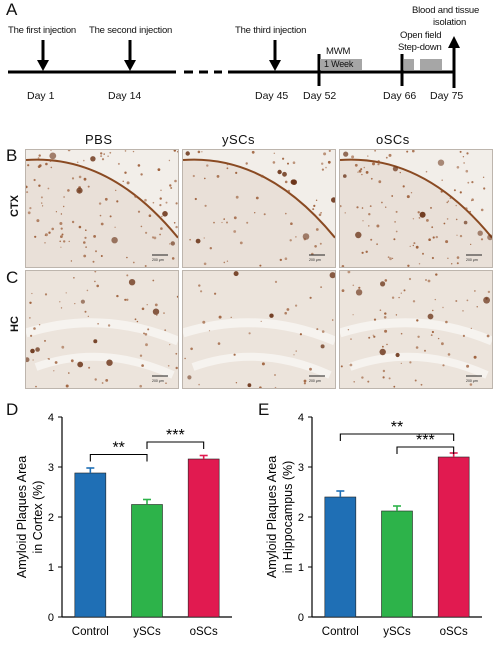 The width and height of the screenshot is (500, 646). What do you see at coordinates (102, 208) in the screenshot?
I see `micrograph-ctx-pbs: 200 μm` at bounding box center [102, 208].